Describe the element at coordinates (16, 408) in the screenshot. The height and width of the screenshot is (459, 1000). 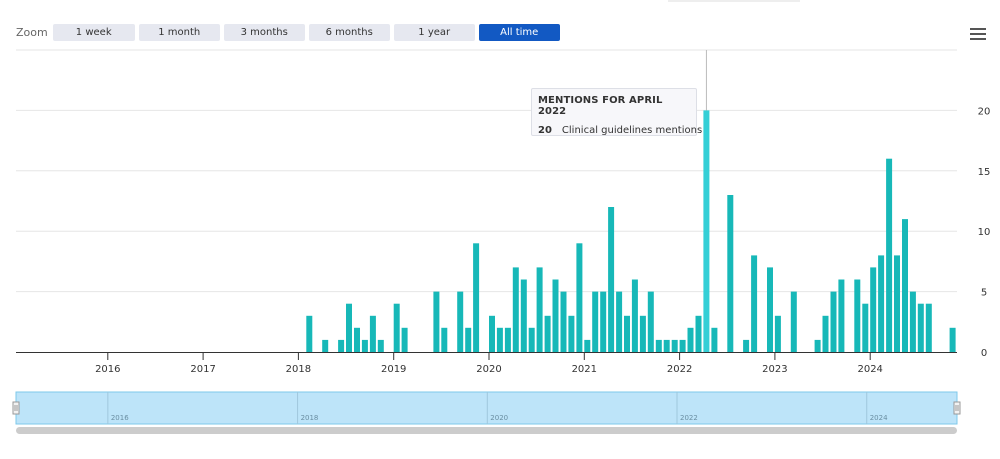
I see `navigator-left-handle` at that location.